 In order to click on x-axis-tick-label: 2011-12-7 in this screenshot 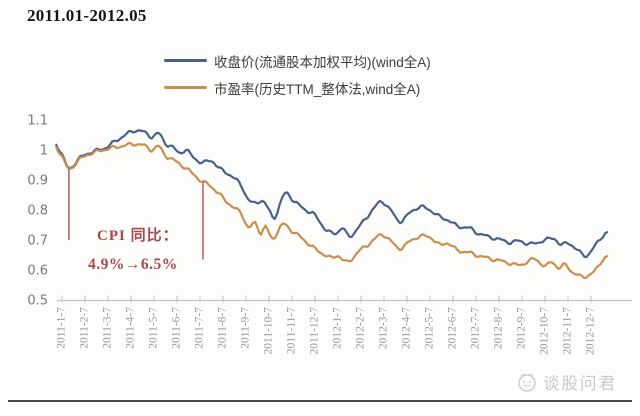, I will do `click(315, 331)`.